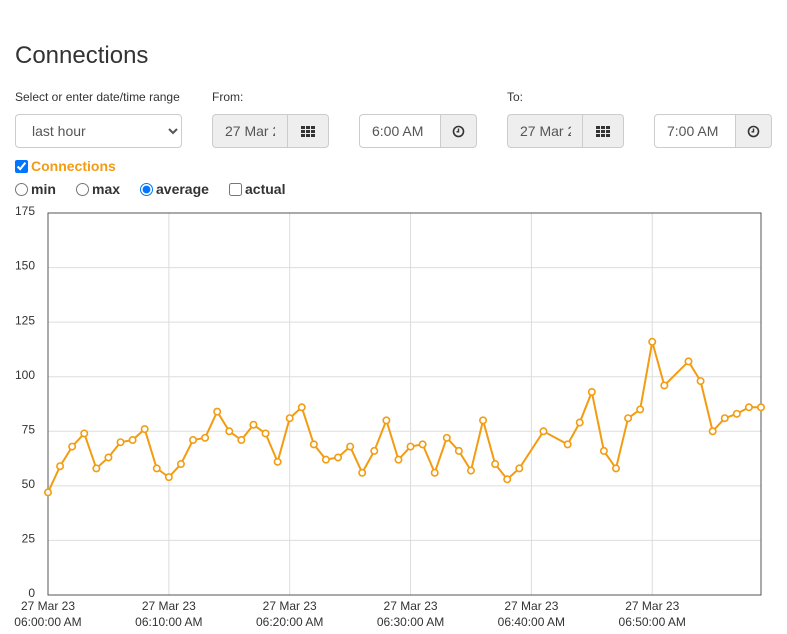 Image resolution: width=787 pixels, height=634 pixels. What do you see at coordinates (25, 266) in the screenshot?
I see `y-tick-label: 150` at bounding box center [25, 266].